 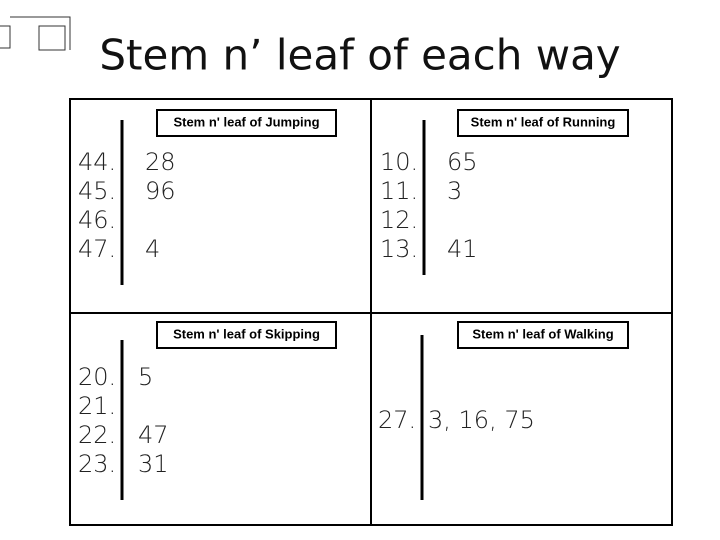 I want to click on stem: 11., so click(x=399, y=191).